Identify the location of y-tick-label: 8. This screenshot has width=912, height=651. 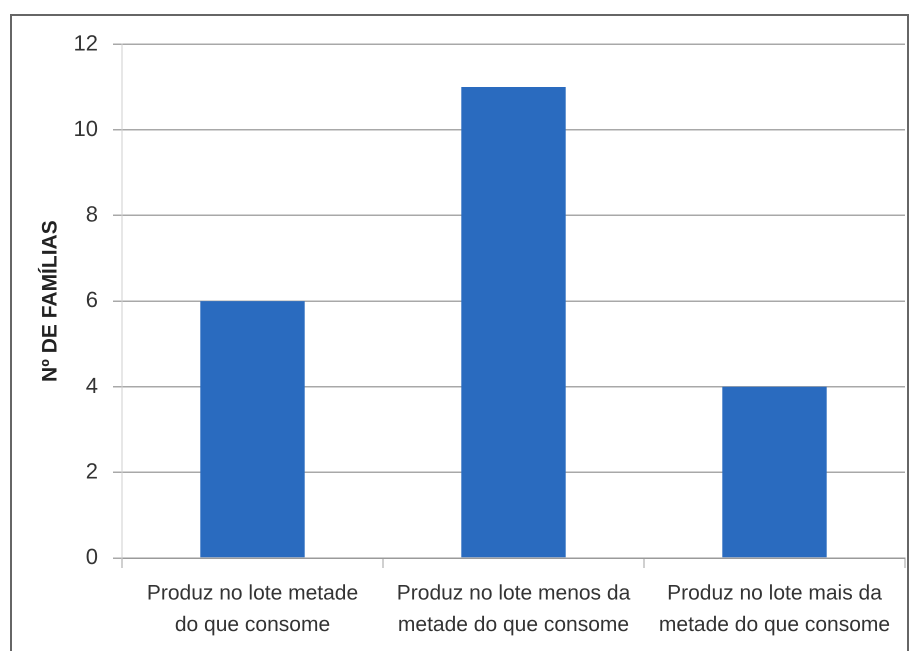
(92, 214).